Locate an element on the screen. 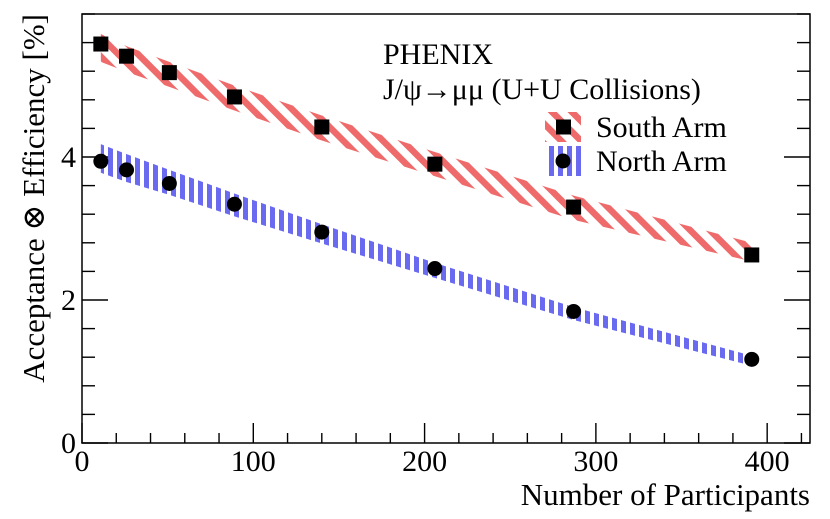 The height and width of the screenshot is (519, 830). y-tick-label: 4 is located at coordinates (68, 157).